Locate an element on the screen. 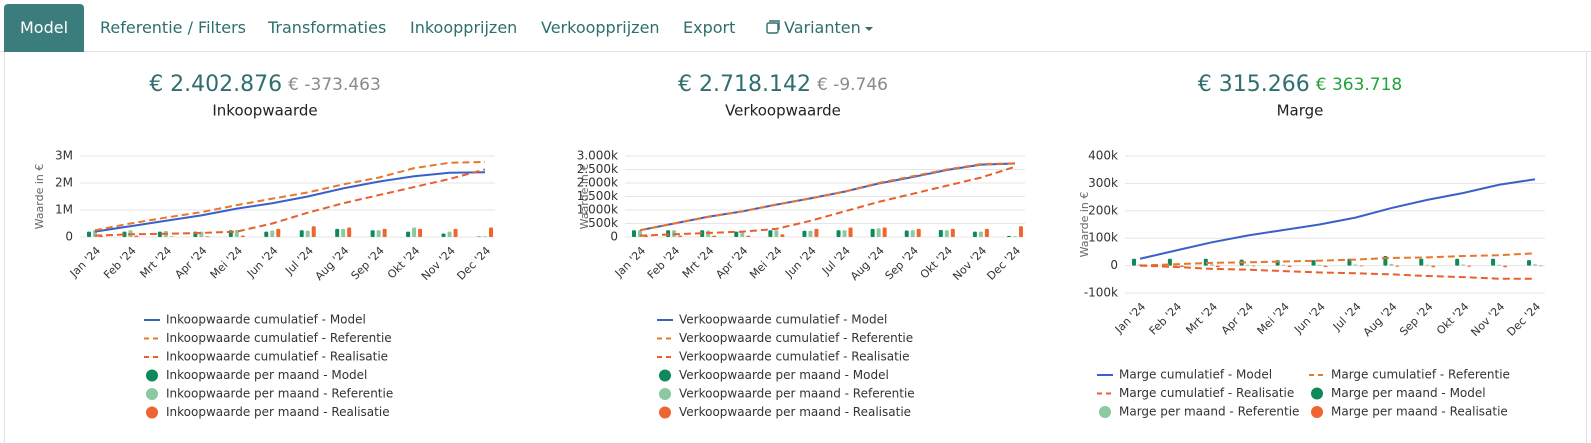  legend-label: Marge per maand - Referentie is located at coordinates (1209, 412).